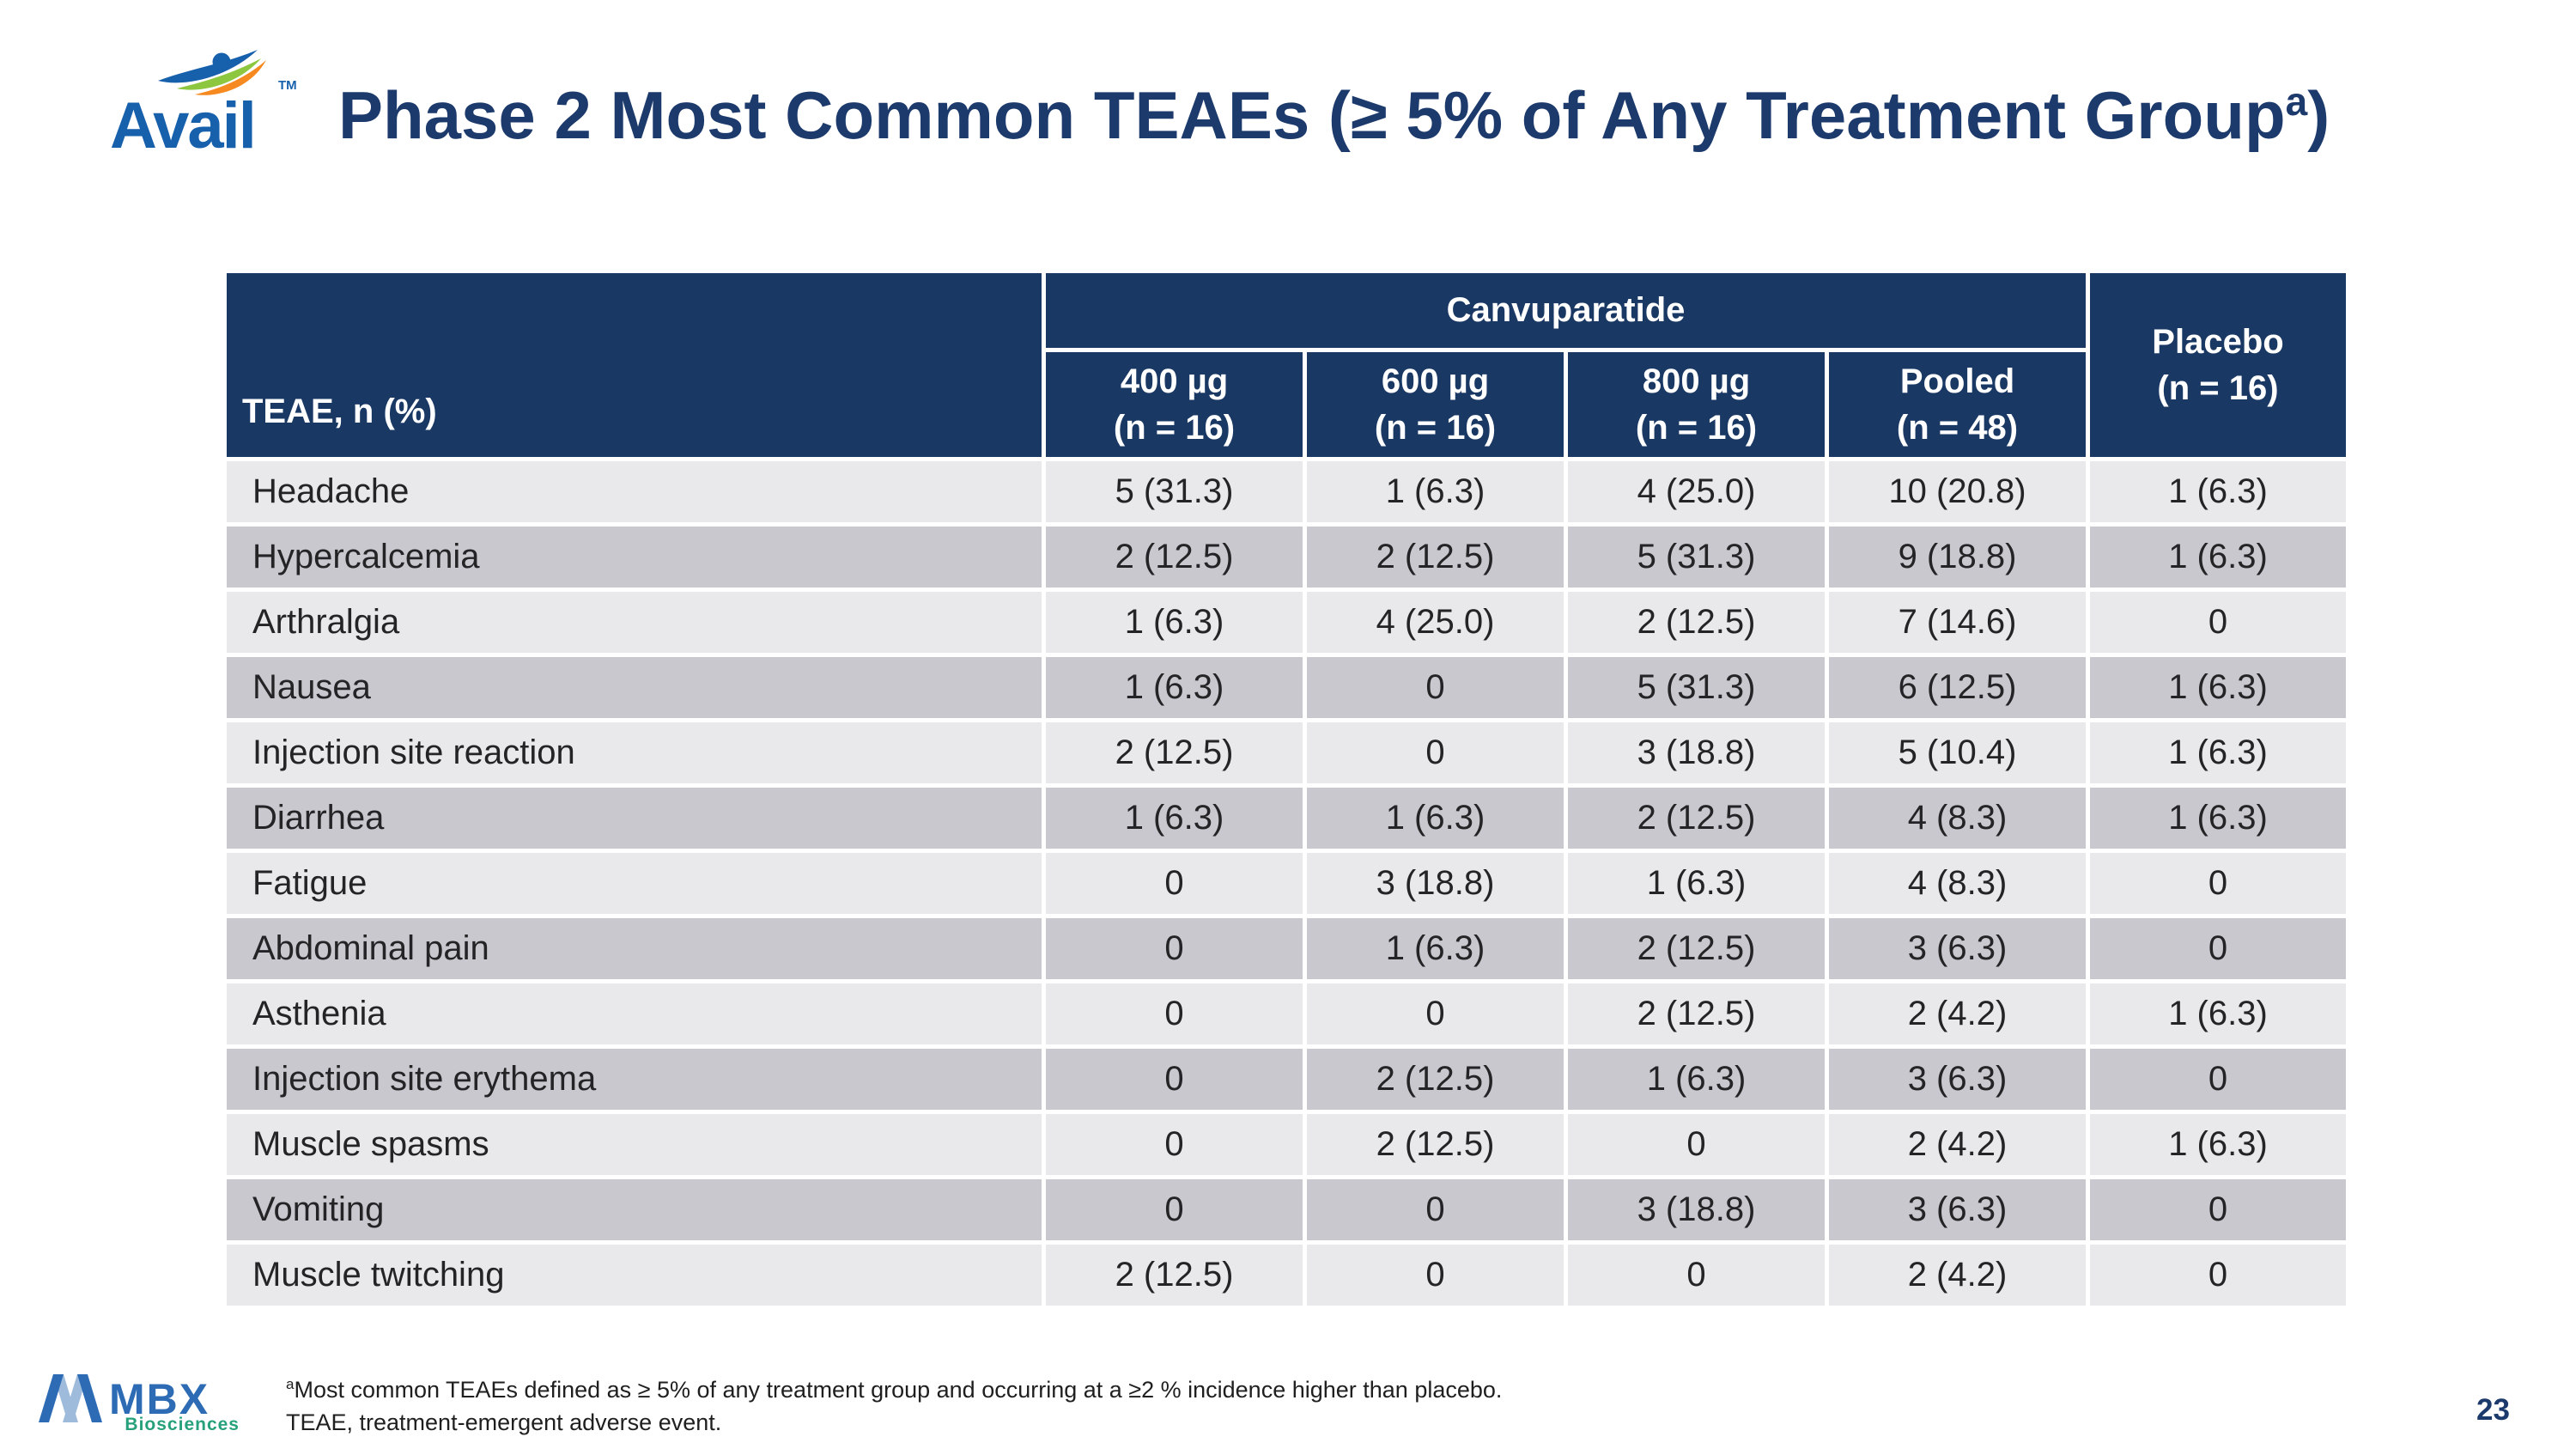 This screenshot has width=2576, height=1449. Describe the element at coordinates (1697, 1209) in the screenshot. I see `teae-value-cell: 3 (18.8)` at that location.